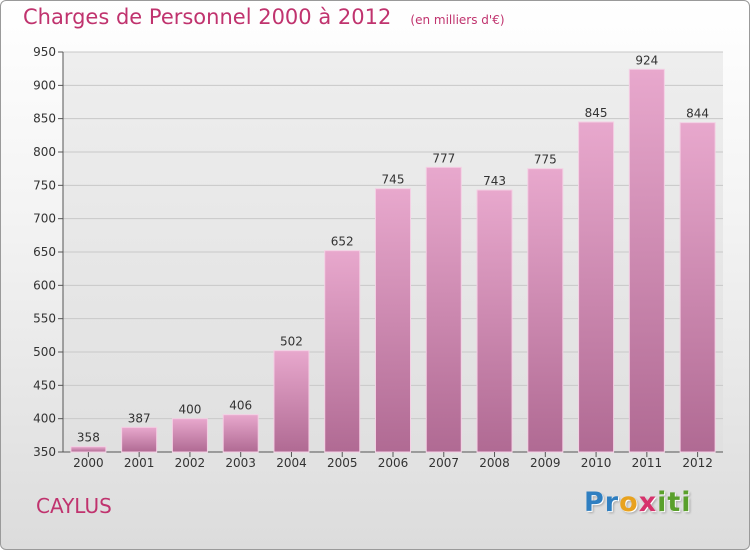 Image resolution: width=750 pixels, height=550 pixels. Describe the element at coordinates (596, 113) in the screenshot. I see `data-label: 845` at that location.